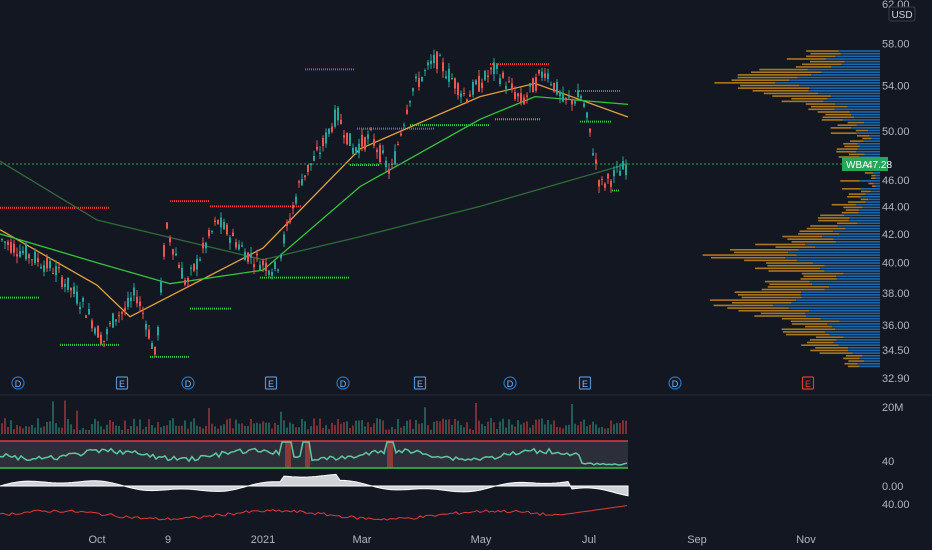  Describe the element at coordinates (896, 326) in the screenshot. I see `price-tick-label: 36.00` at that location.